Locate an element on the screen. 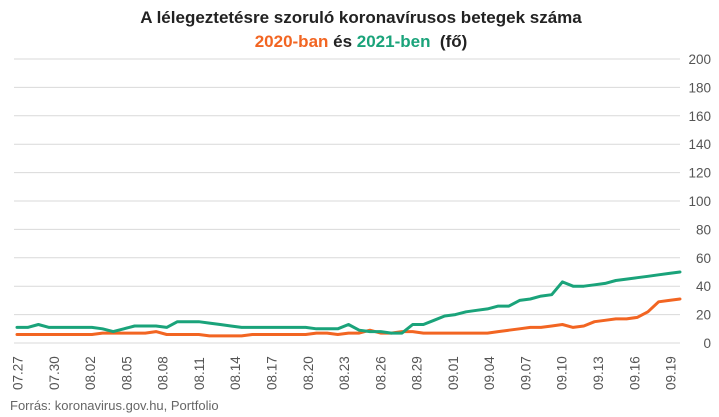 The height and width of the screenshot is (417, 719). subtitle-unit: (fő) is located at coordinates (448, 41).